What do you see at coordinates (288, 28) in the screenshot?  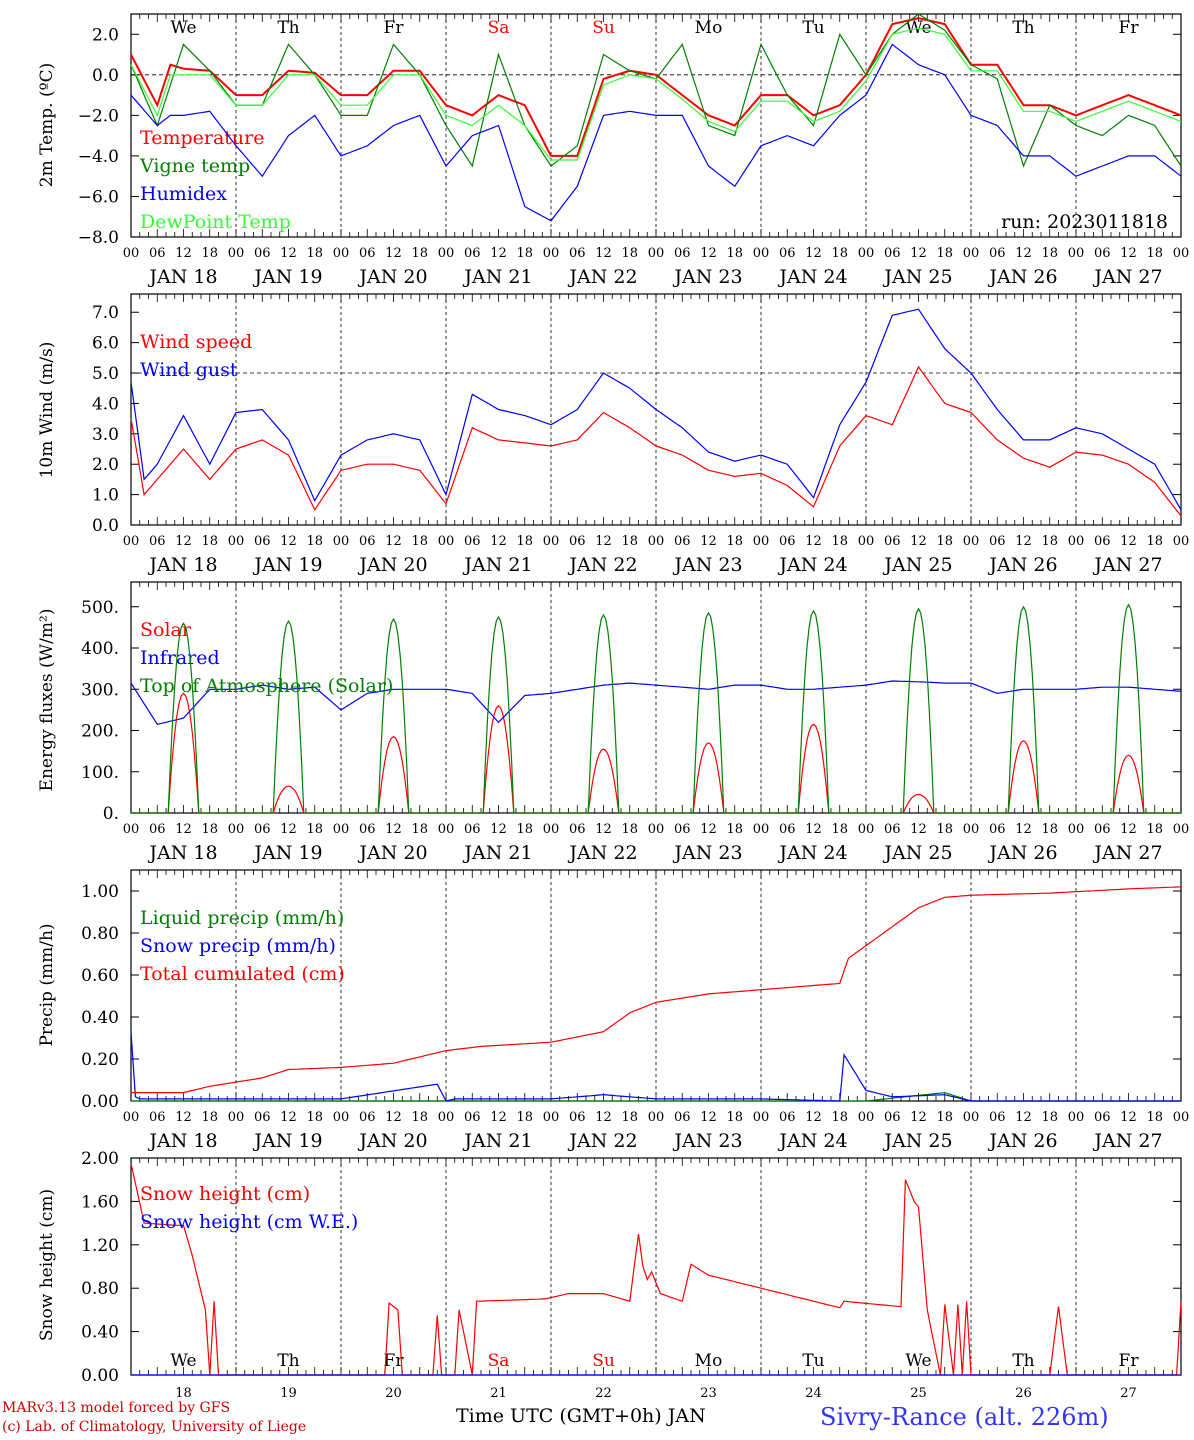 I see `weekday-label: Th` at bounding box center [288, 28].